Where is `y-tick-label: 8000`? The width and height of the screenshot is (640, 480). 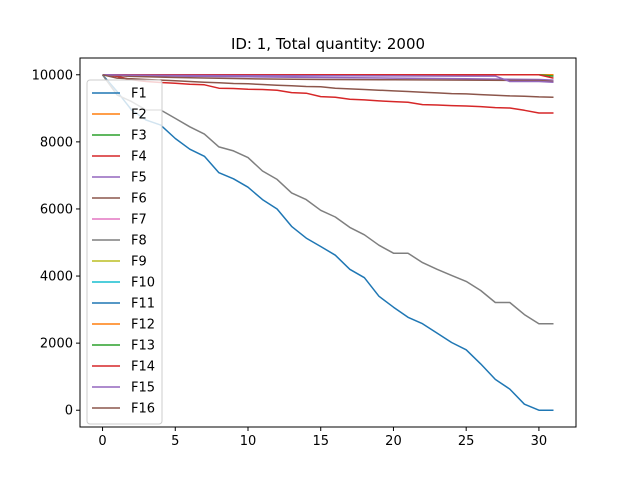 y-tick-label: 8000 is located at coordinates (56, 142).